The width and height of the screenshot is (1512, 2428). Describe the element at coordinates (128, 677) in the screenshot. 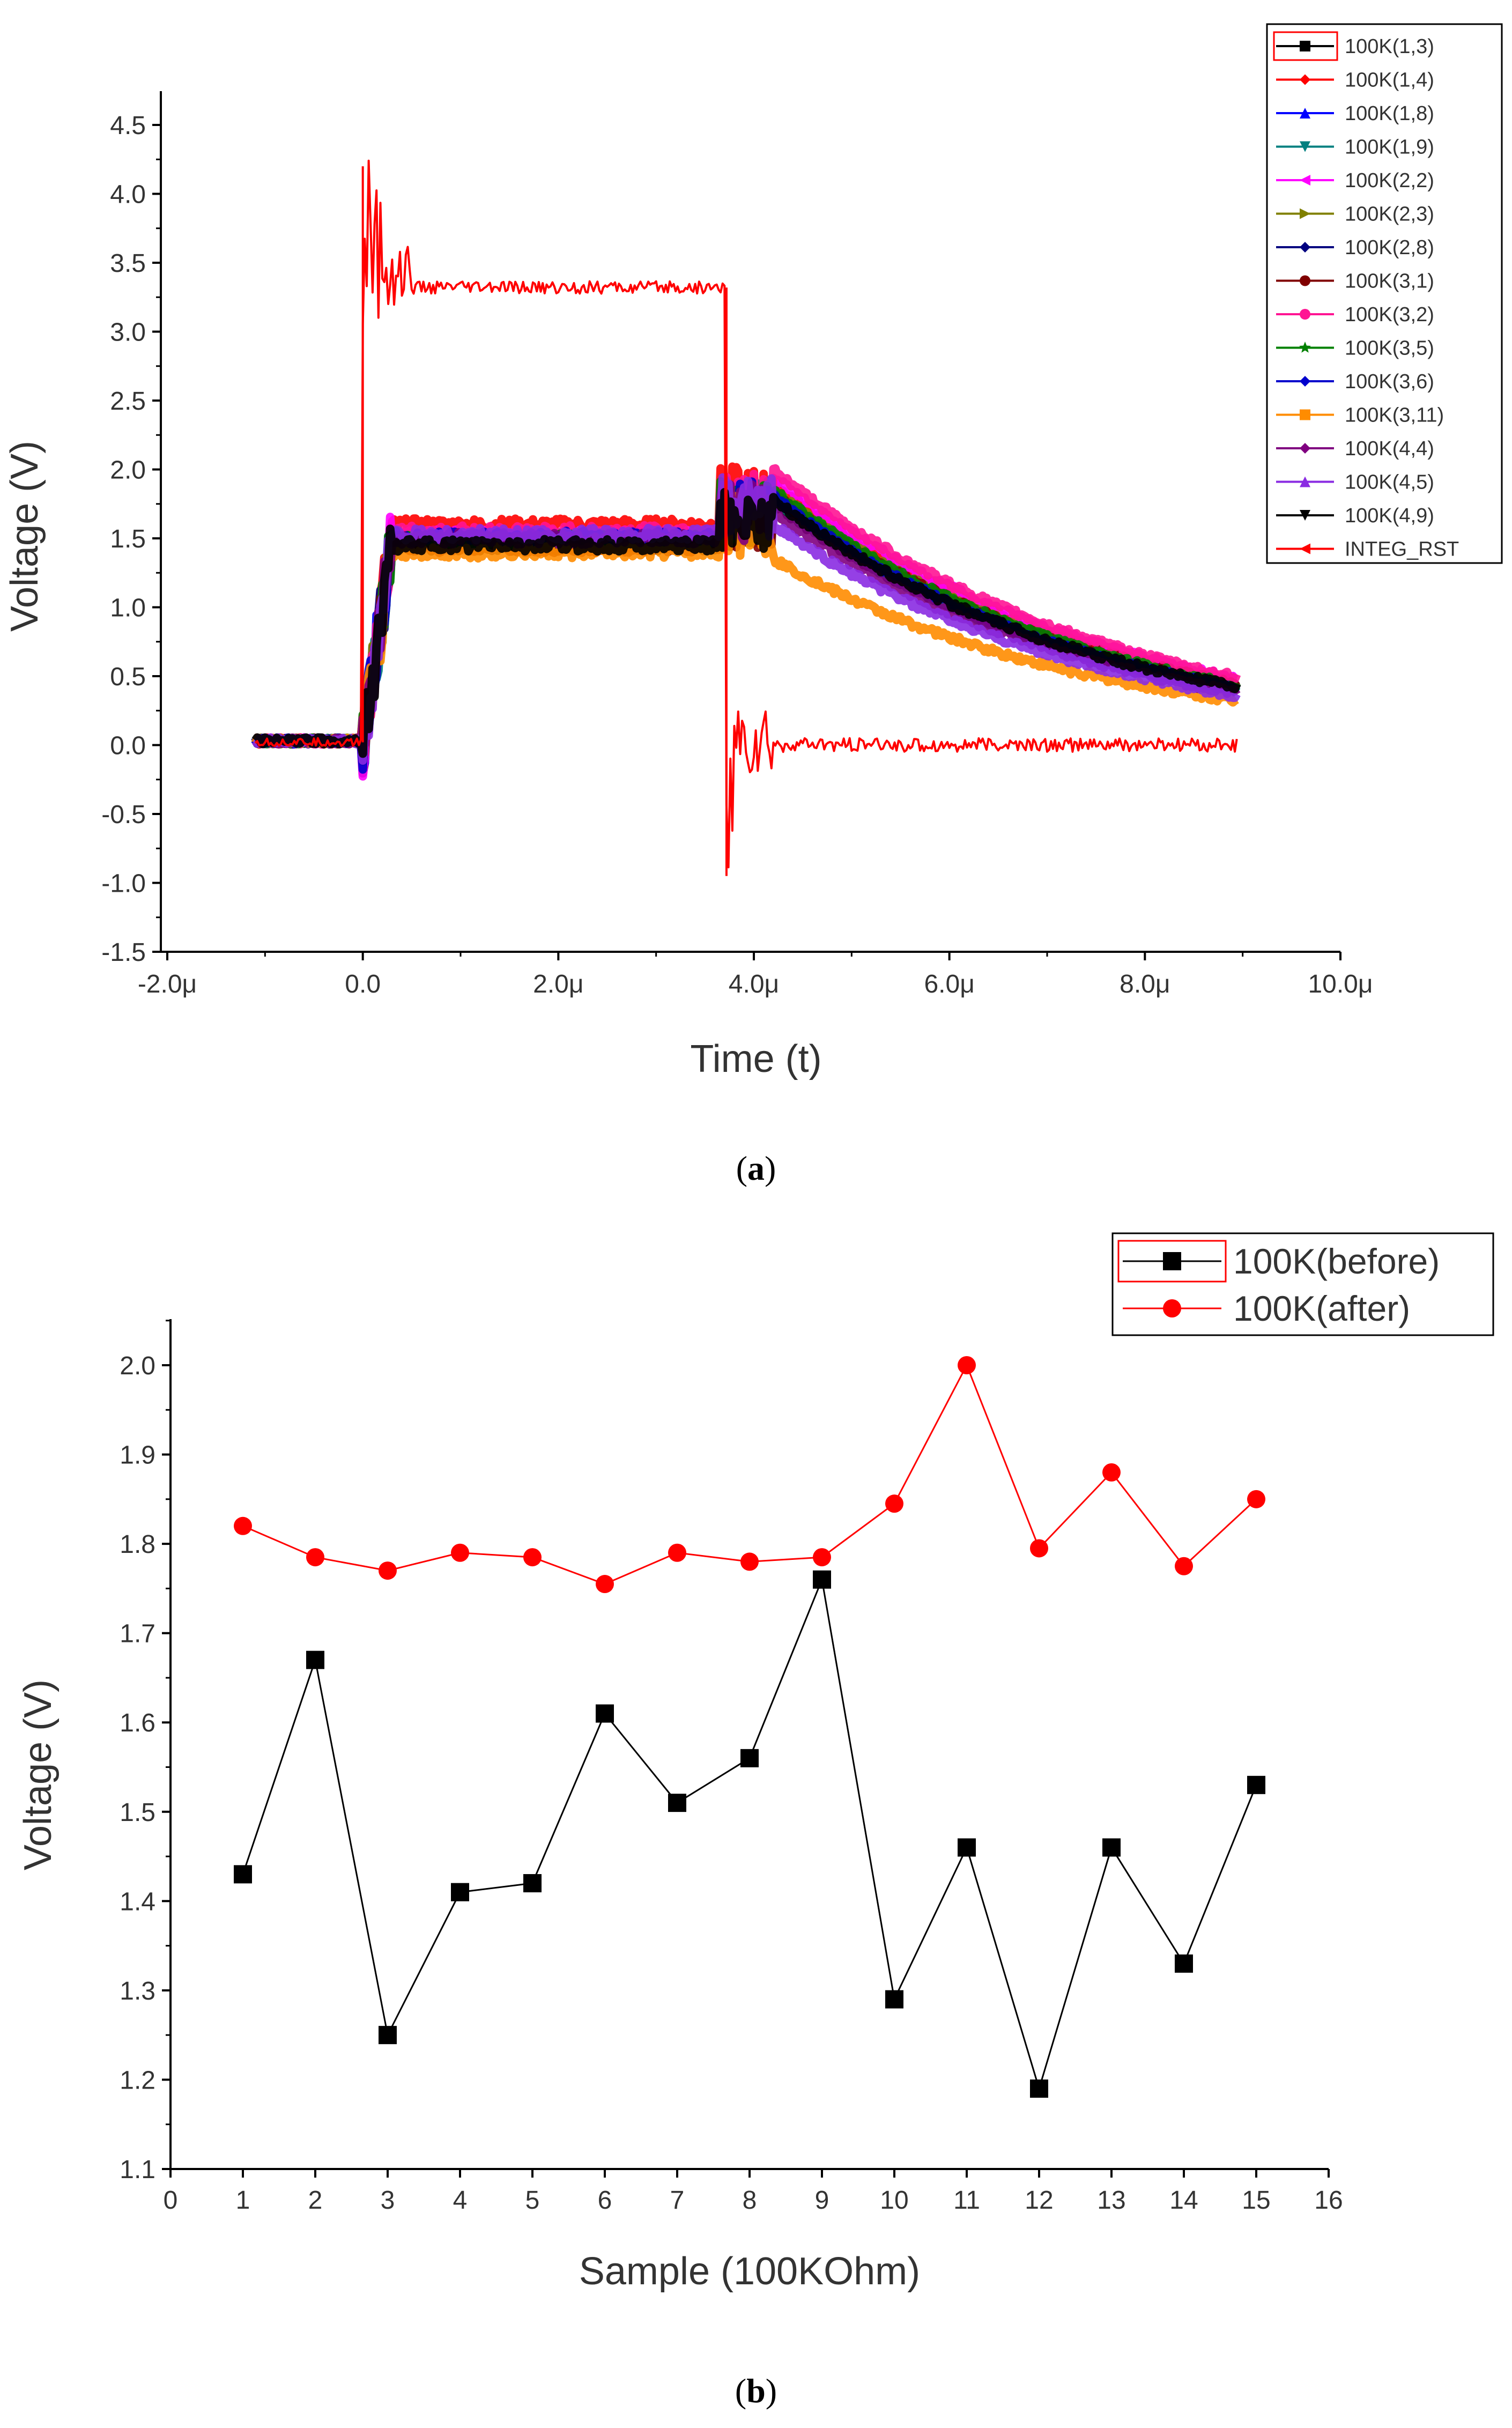

I see `panel-a-y-tick-label: 0.5` at that location.